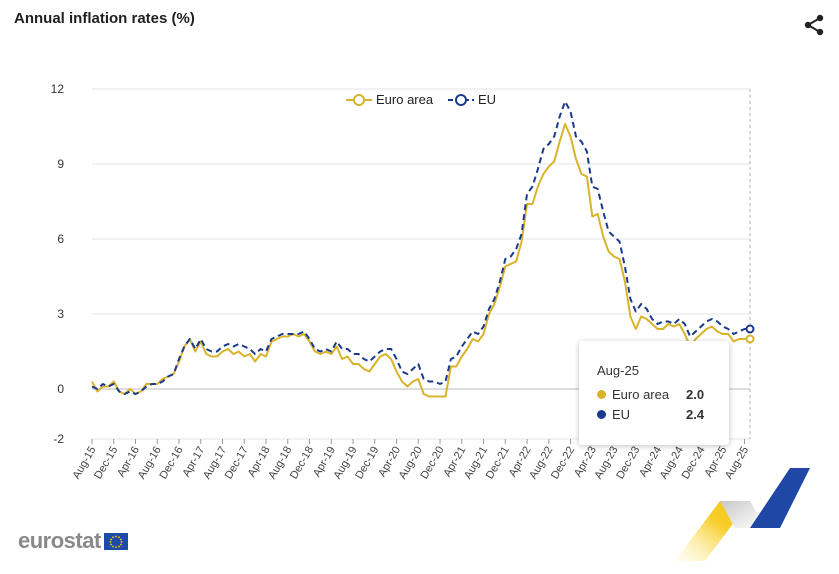  I want to click on series-marker-euro-area, so click(750, 339).